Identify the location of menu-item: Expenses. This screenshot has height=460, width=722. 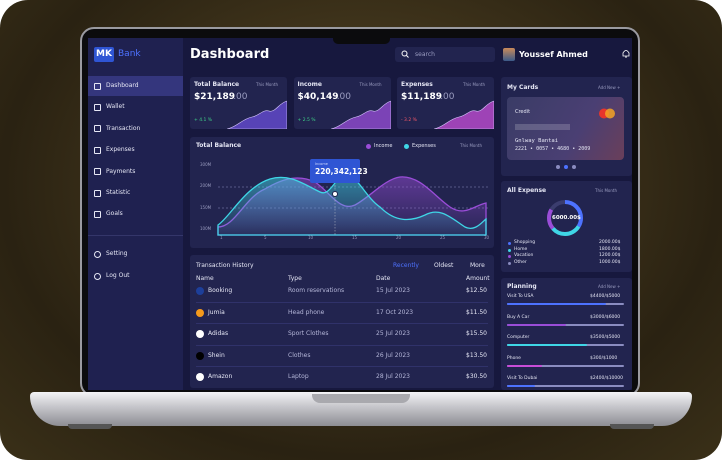
(120, 150).